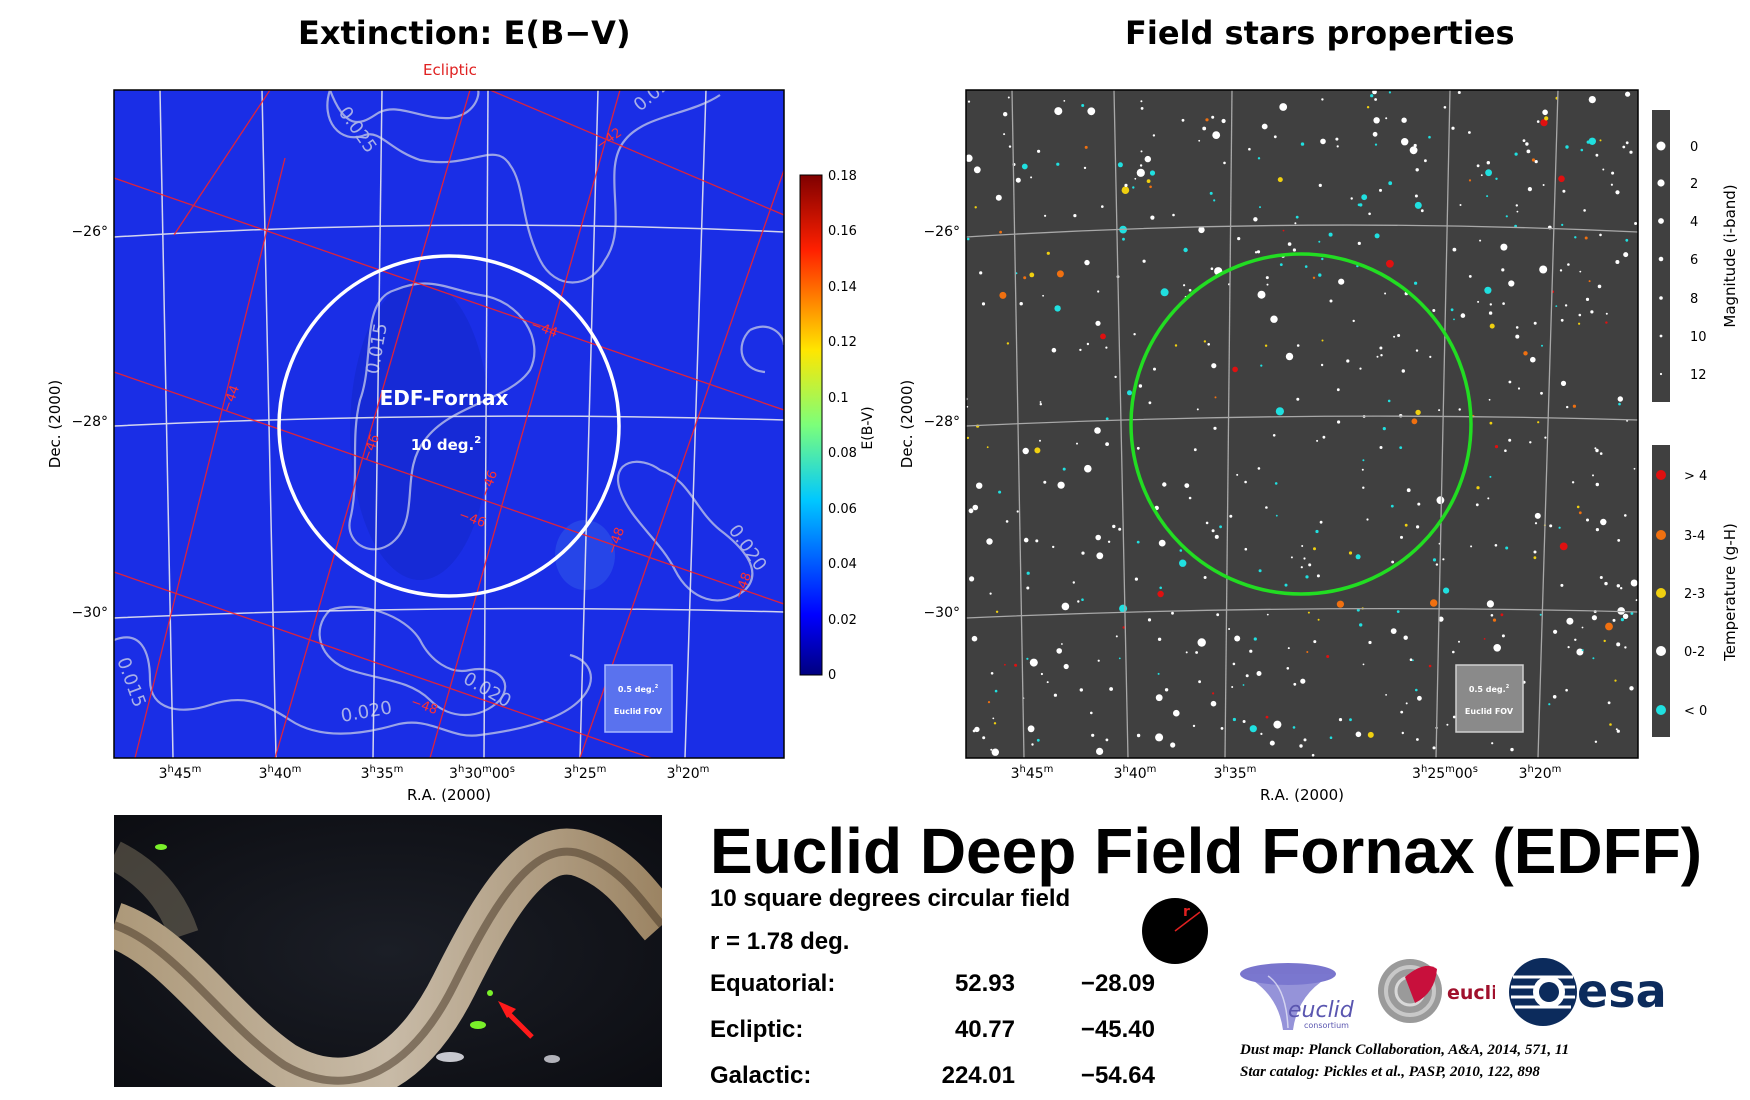 Image resolution: width=1750 pixels, height=1100 pixels. What do you see at coordinates (757, 1029) in the screenshot?
I see `coord-system-ecliptic: Ecliptic:` at bounding box center [757, 1029].